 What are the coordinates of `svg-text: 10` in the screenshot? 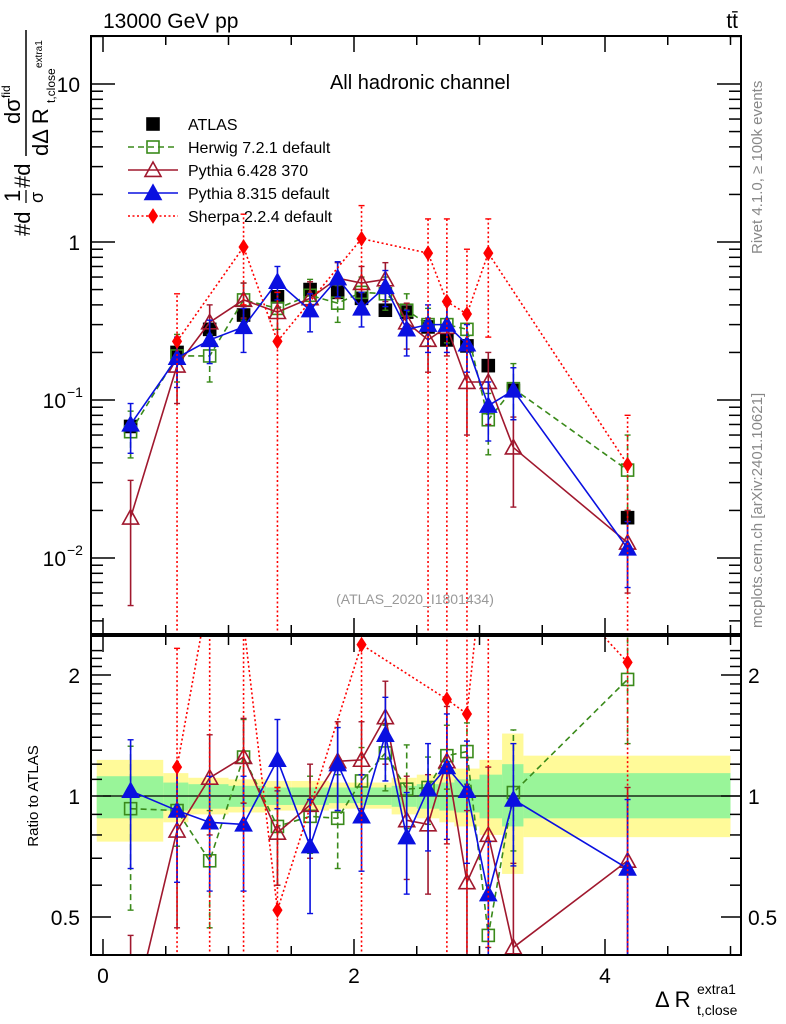 It's located at (54, 401).